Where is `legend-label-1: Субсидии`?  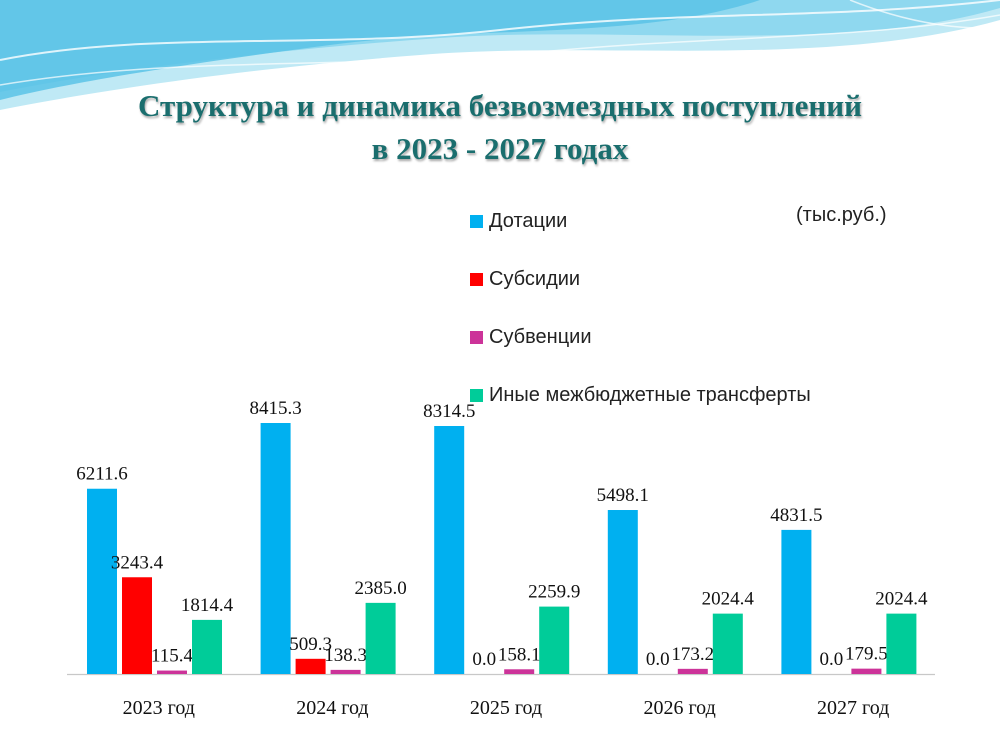
legend-label-1: Субсидии is located at coordinates (535, 278).